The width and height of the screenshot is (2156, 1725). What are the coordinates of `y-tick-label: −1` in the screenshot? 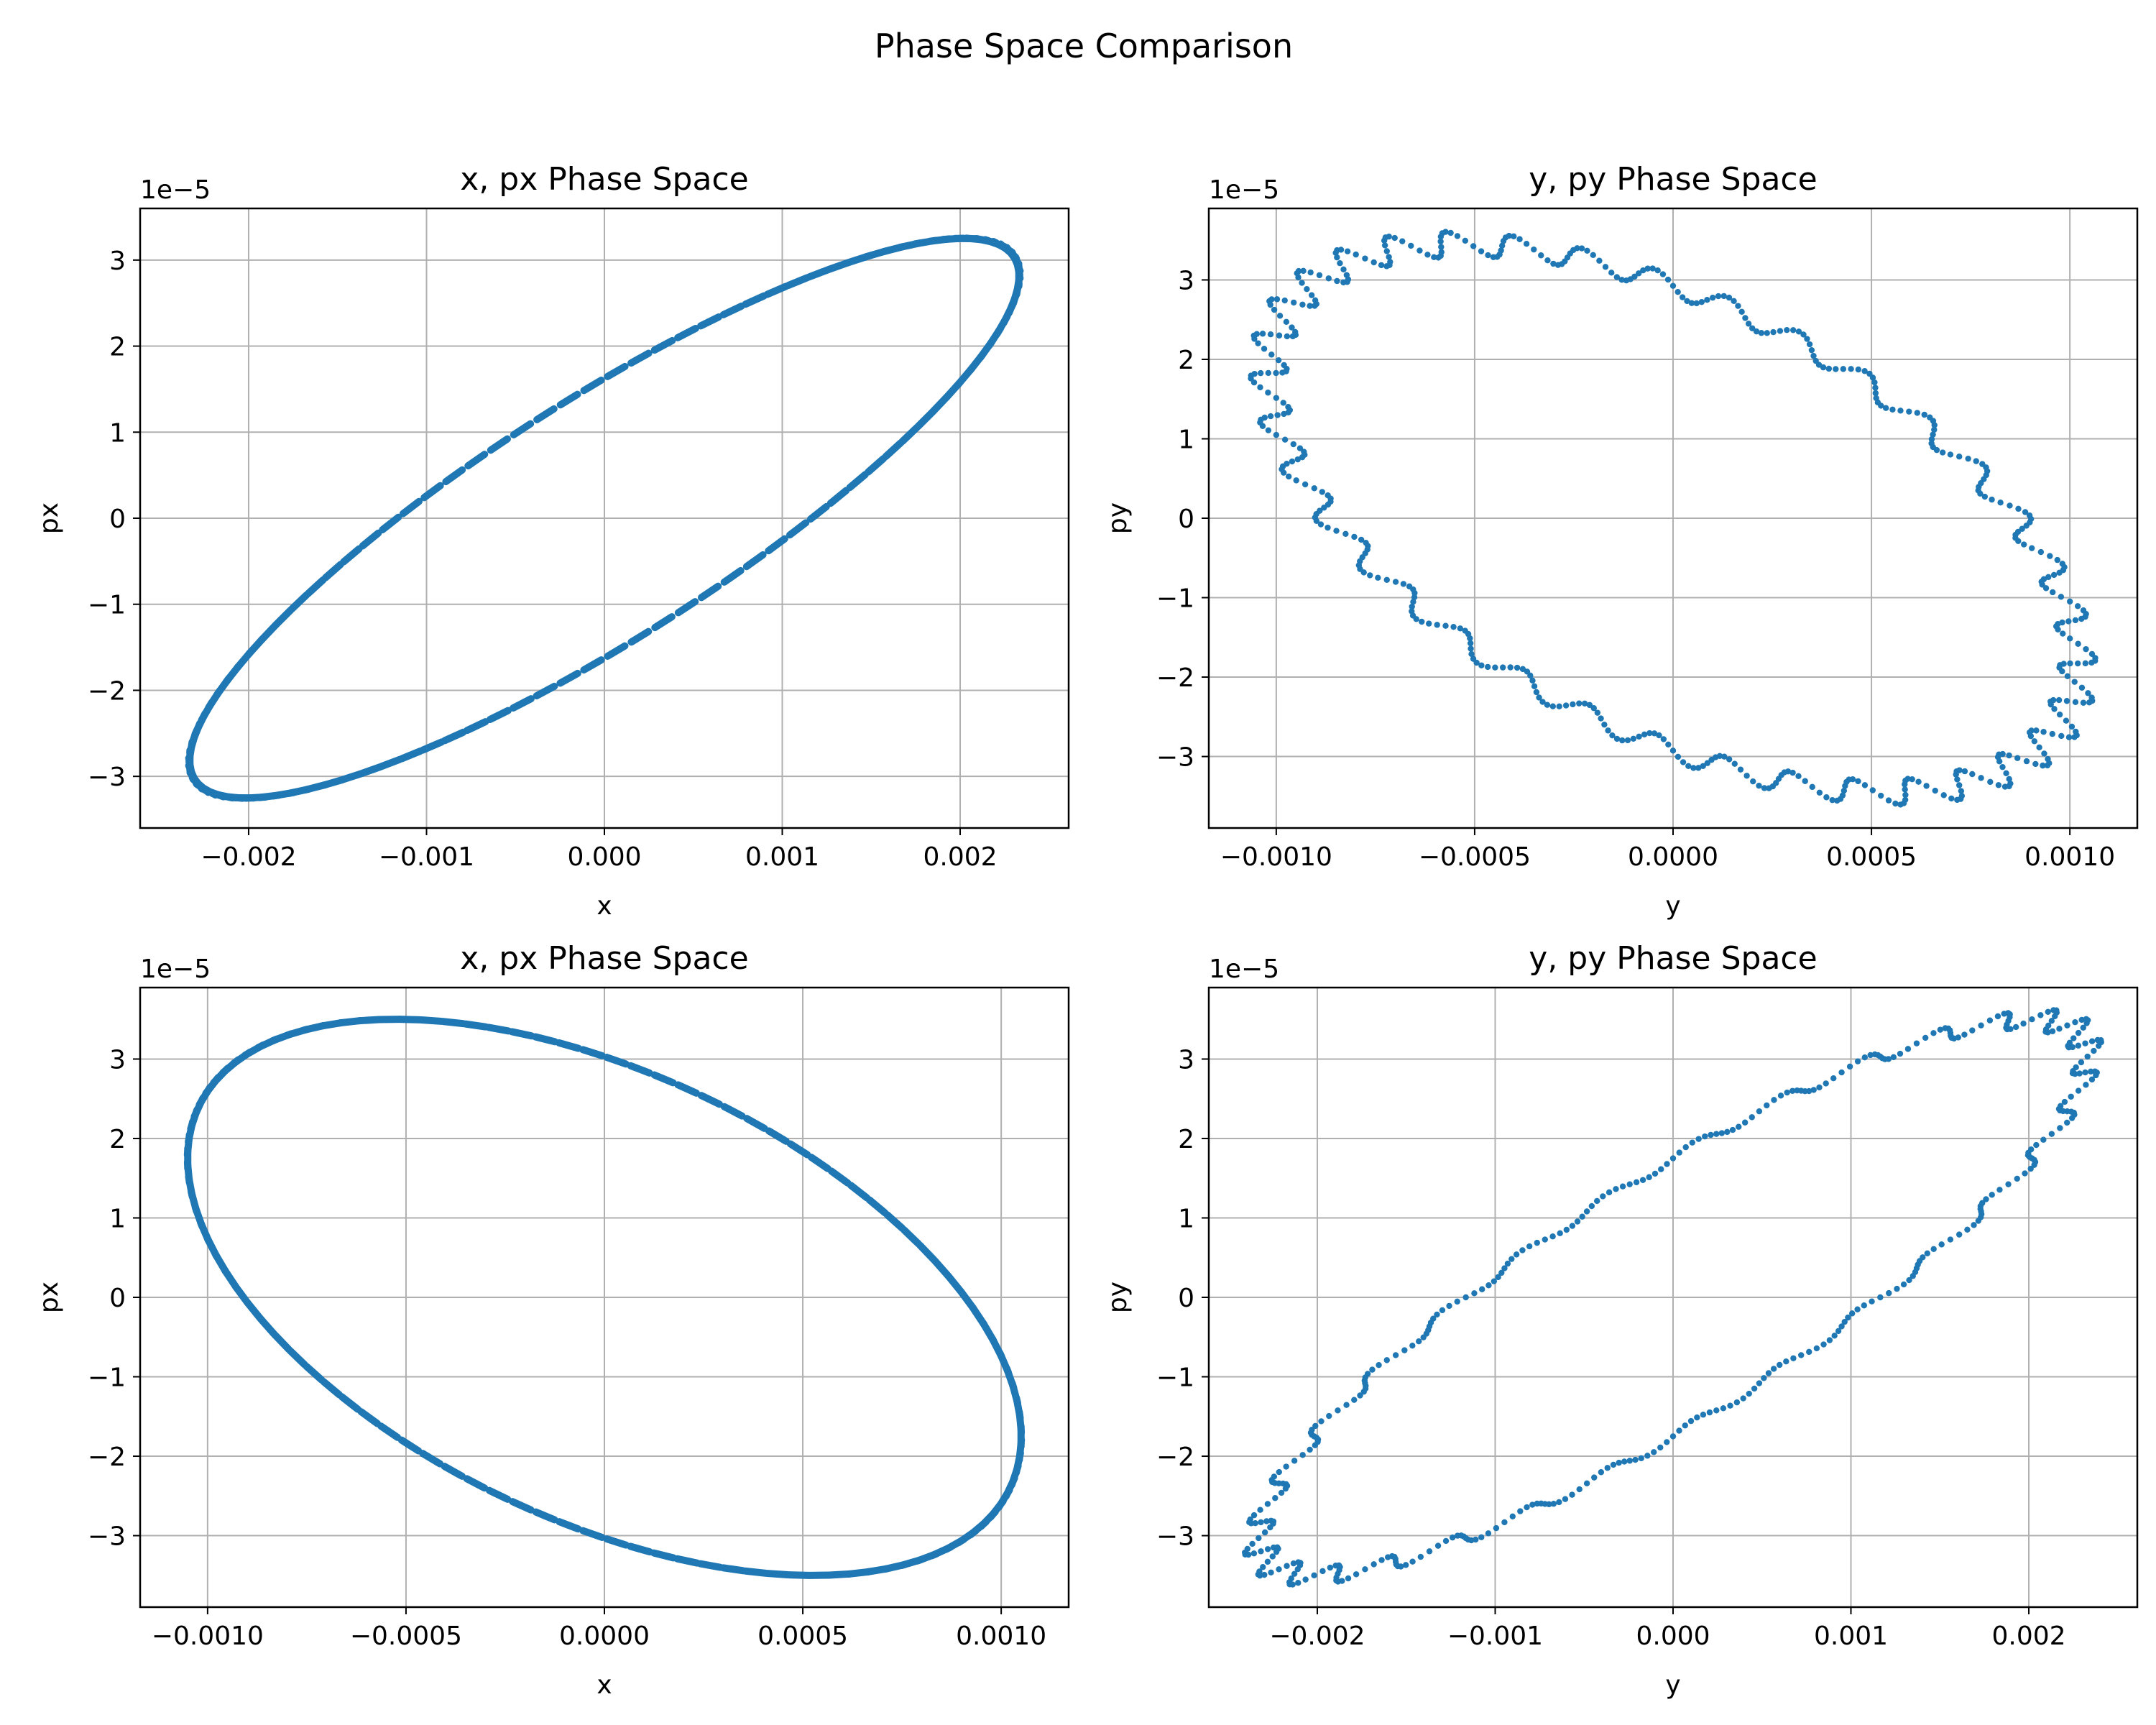 It's located at (1175, 599).